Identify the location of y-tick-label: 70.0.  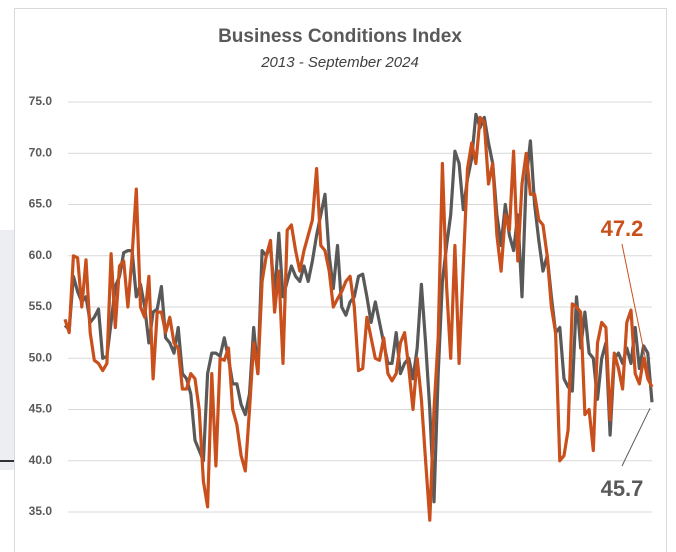
(41, 152).